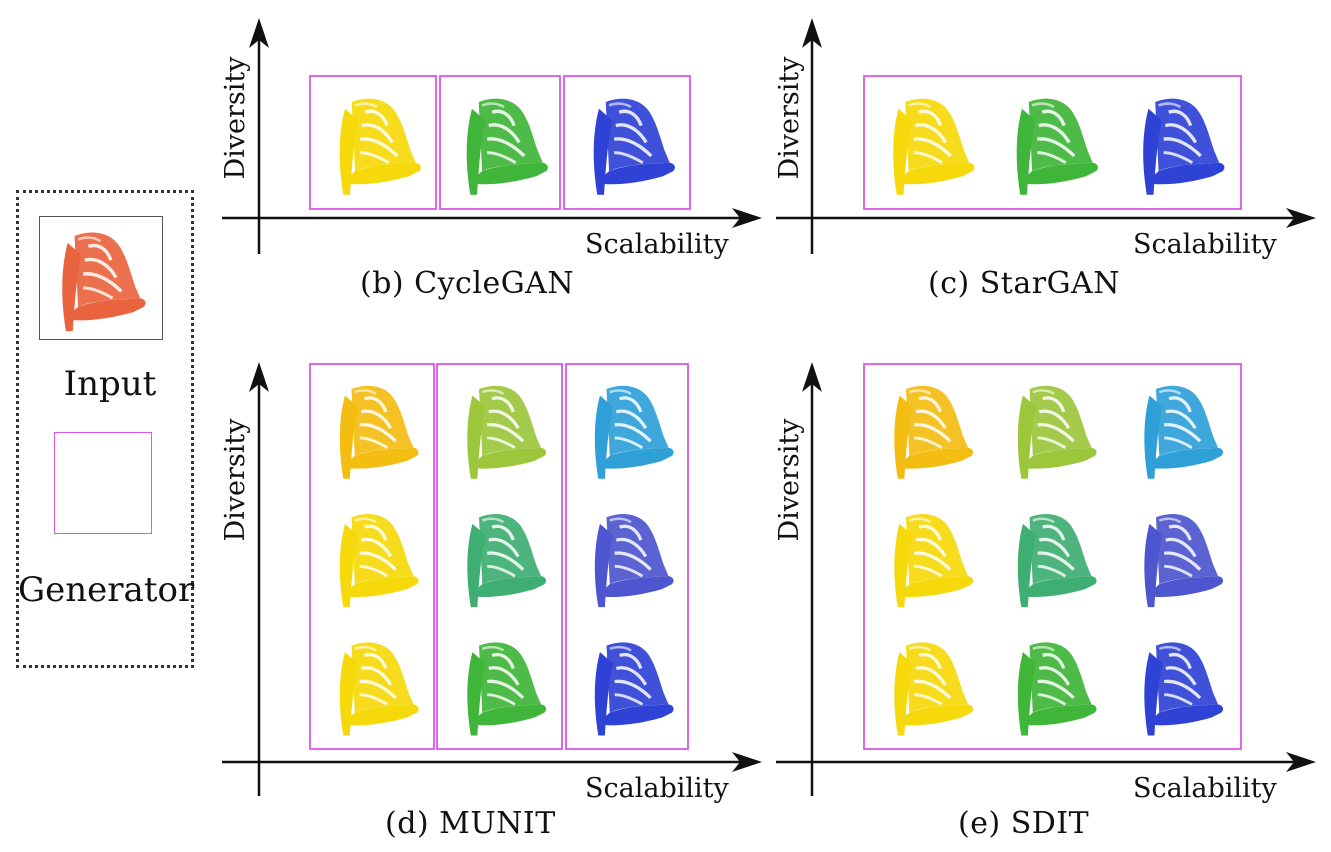 The image size is (1331, 852). I want to click on panel-b: Scalability Diversity, so click(491, 139).